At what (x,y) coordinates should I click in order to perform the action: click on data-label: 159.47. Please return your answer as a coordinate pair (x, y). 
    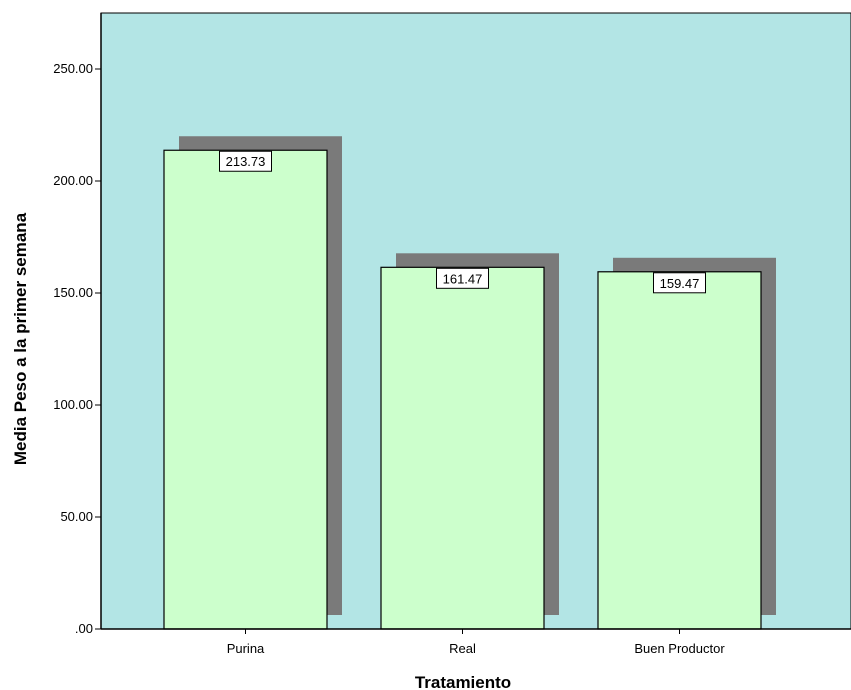
    Looking at the image, I should click on (680, 283).